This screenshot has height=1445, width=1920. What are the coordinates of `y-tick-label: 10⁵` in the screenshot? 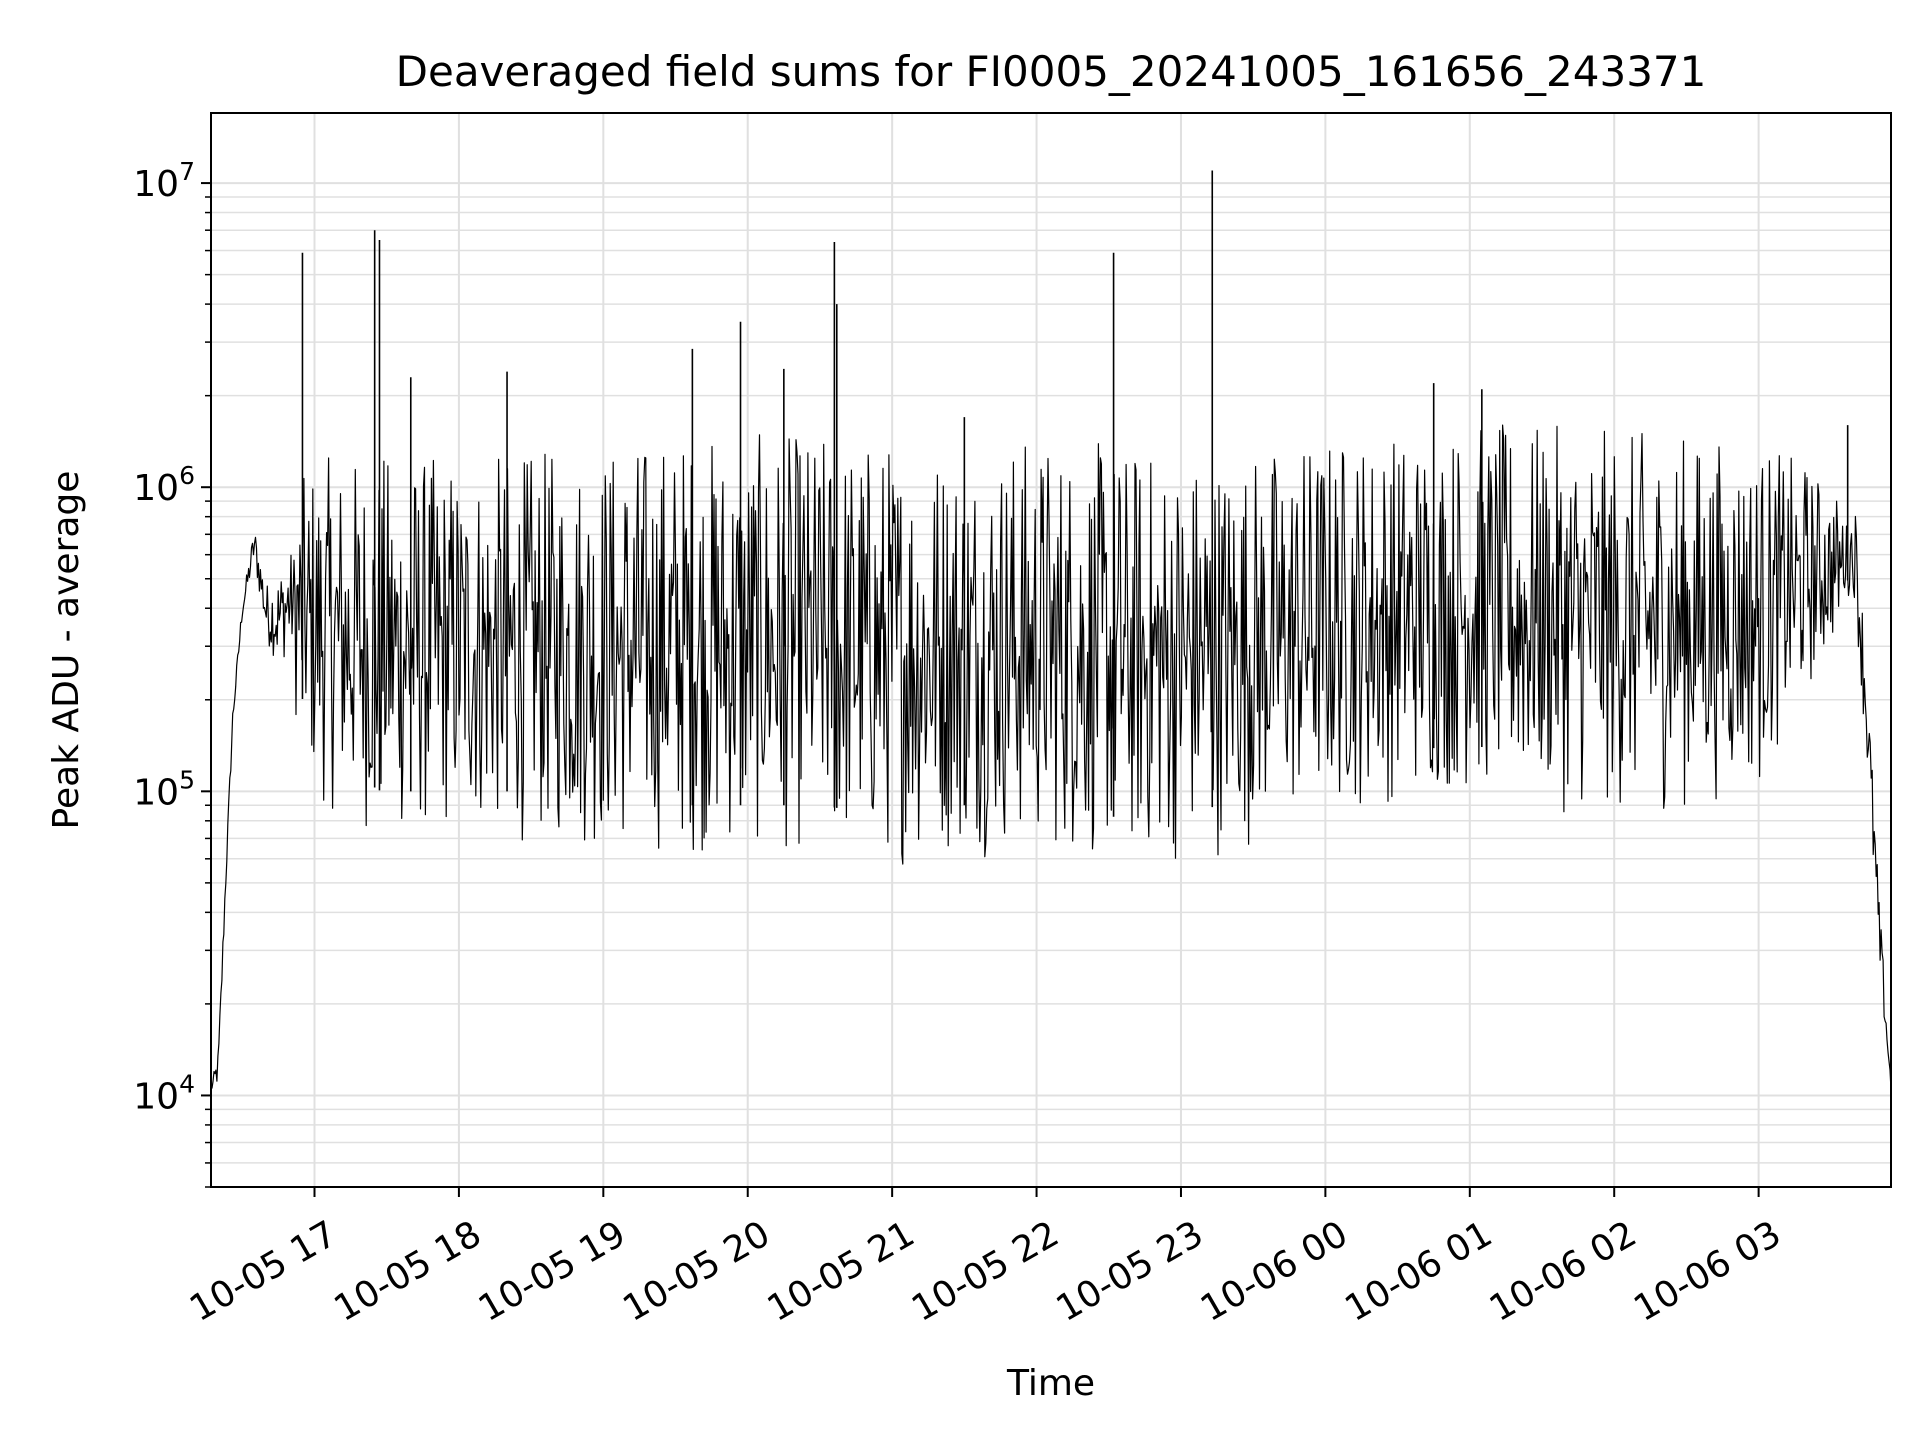 It's located at (164, 789).